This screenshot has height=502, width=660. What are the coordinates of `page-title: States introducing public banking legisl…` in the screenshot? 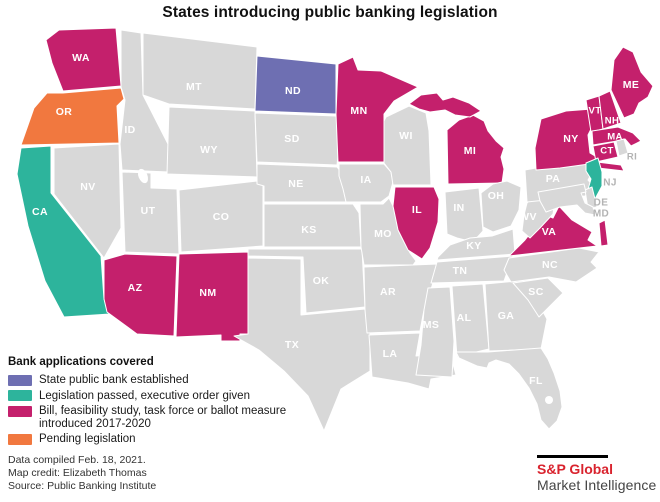 It's located at (330, 12).